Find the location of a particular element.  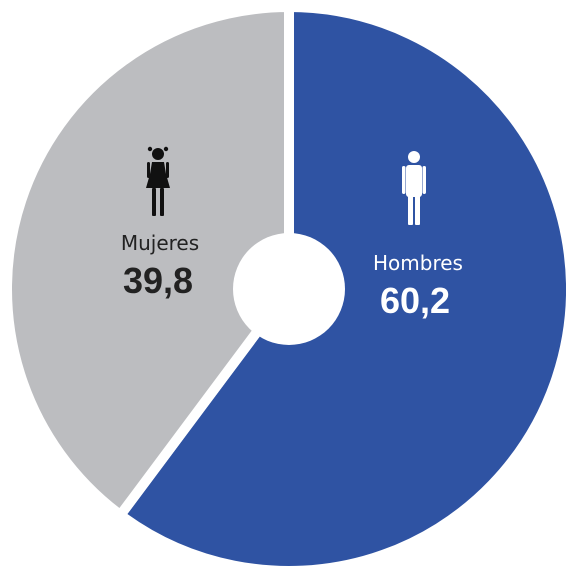

donut-hole is located at coordinates (289, 289).